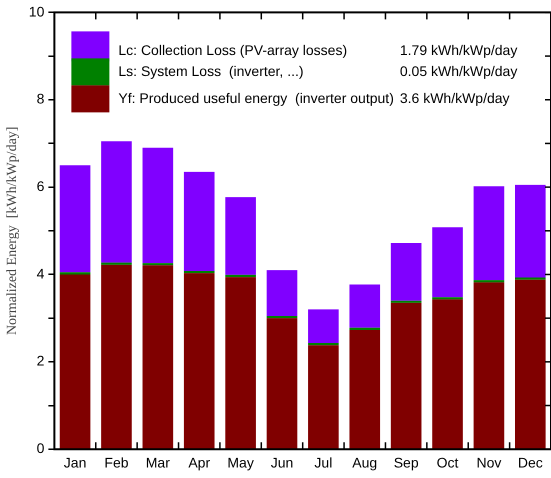  What do you see at coordinates (116, 462) in the screenshot?
I see `x-tick-label: Feb` at bounding box center [116, 462].